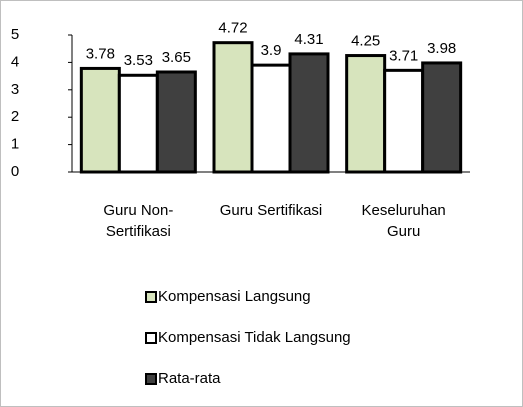 This screenshot has width=523, height=407. Describe the element at coordinates (403, 221) in the screenshot. I see `x-tick-label: Keseluruhan Guru` at that location.